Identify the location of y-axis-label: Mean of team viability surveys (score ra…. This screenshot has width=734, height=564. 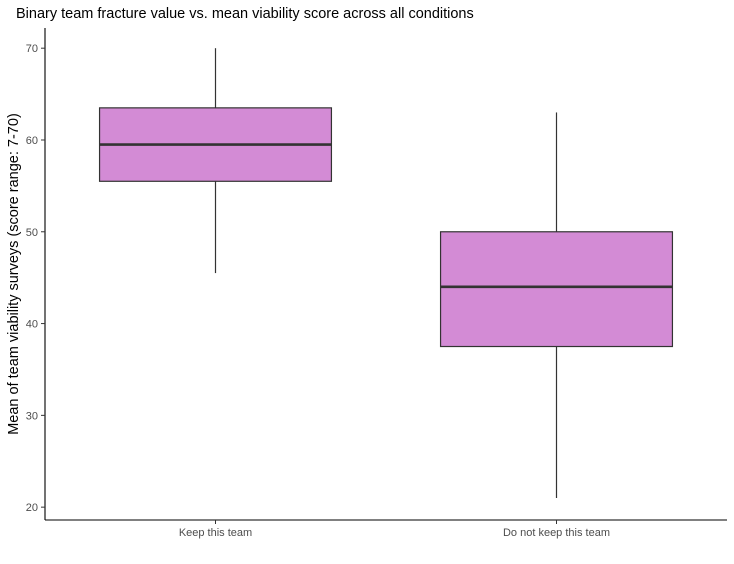
(14, 274).